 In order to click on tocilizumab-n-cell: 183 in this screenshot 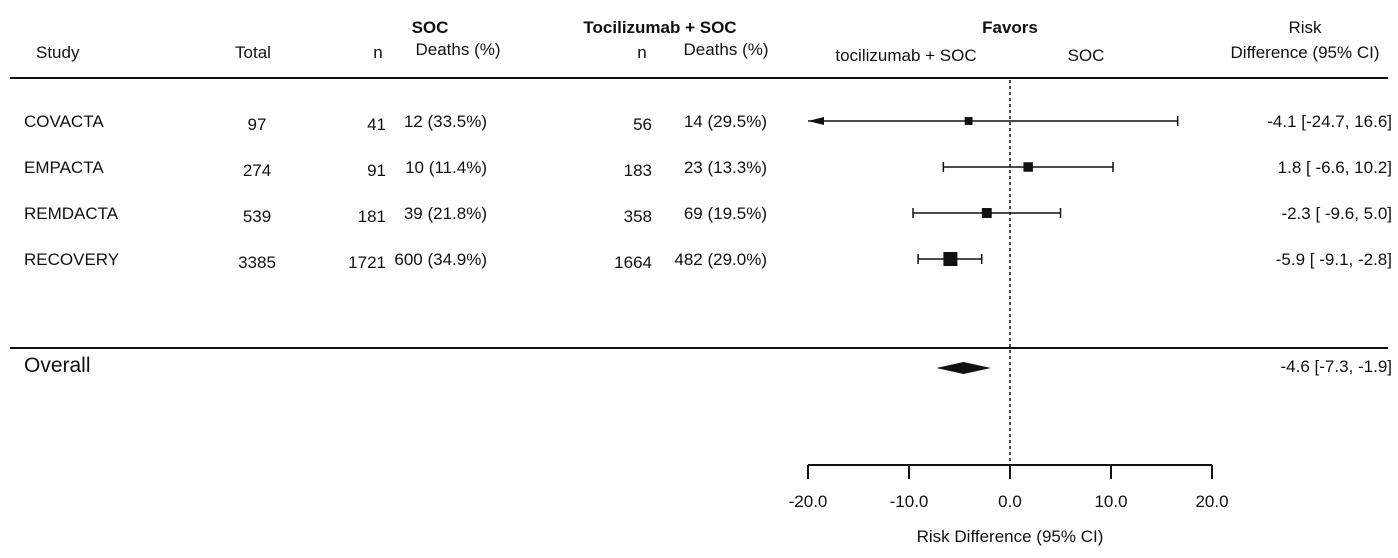, I will do `click(637, 170)`.